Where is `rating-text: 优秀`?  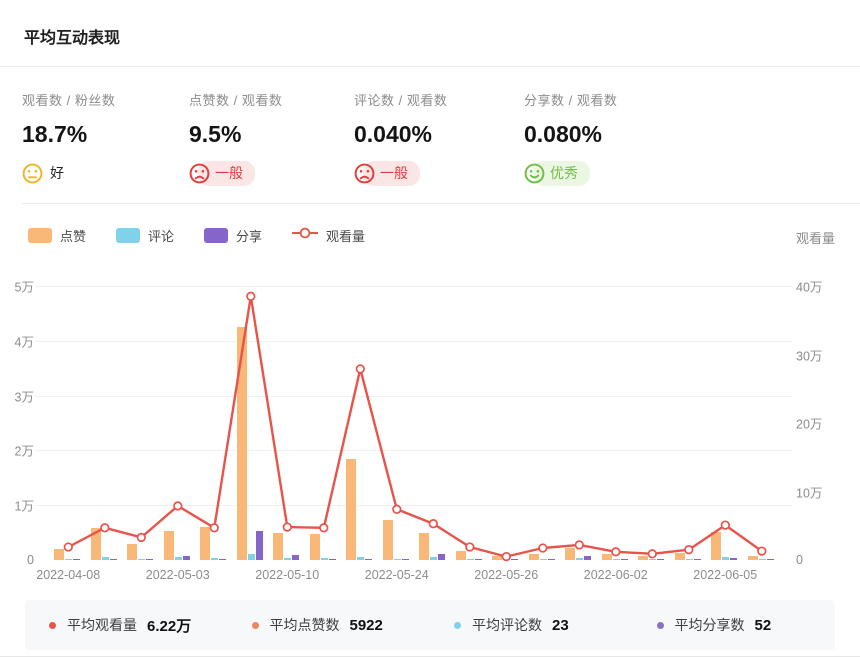
rating-text: 优秀 is located at coordinates (561, 173).